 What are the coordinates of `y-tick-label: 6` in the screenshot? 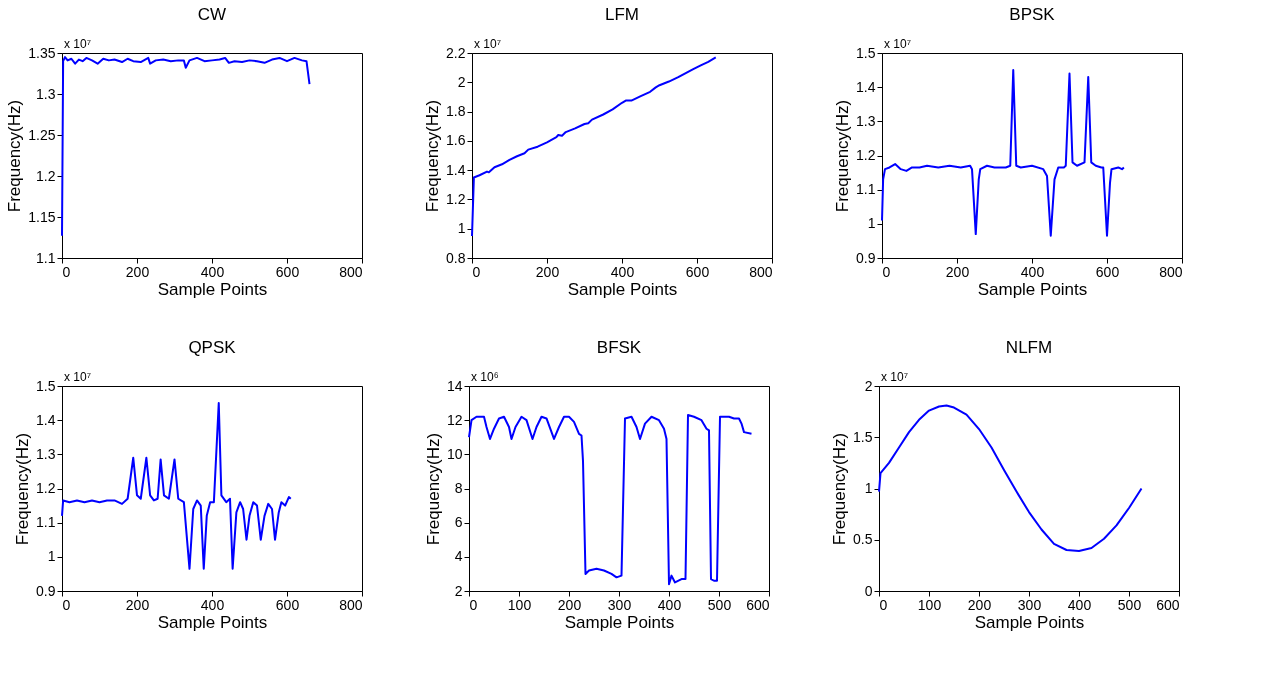 It's located at (458, 522).